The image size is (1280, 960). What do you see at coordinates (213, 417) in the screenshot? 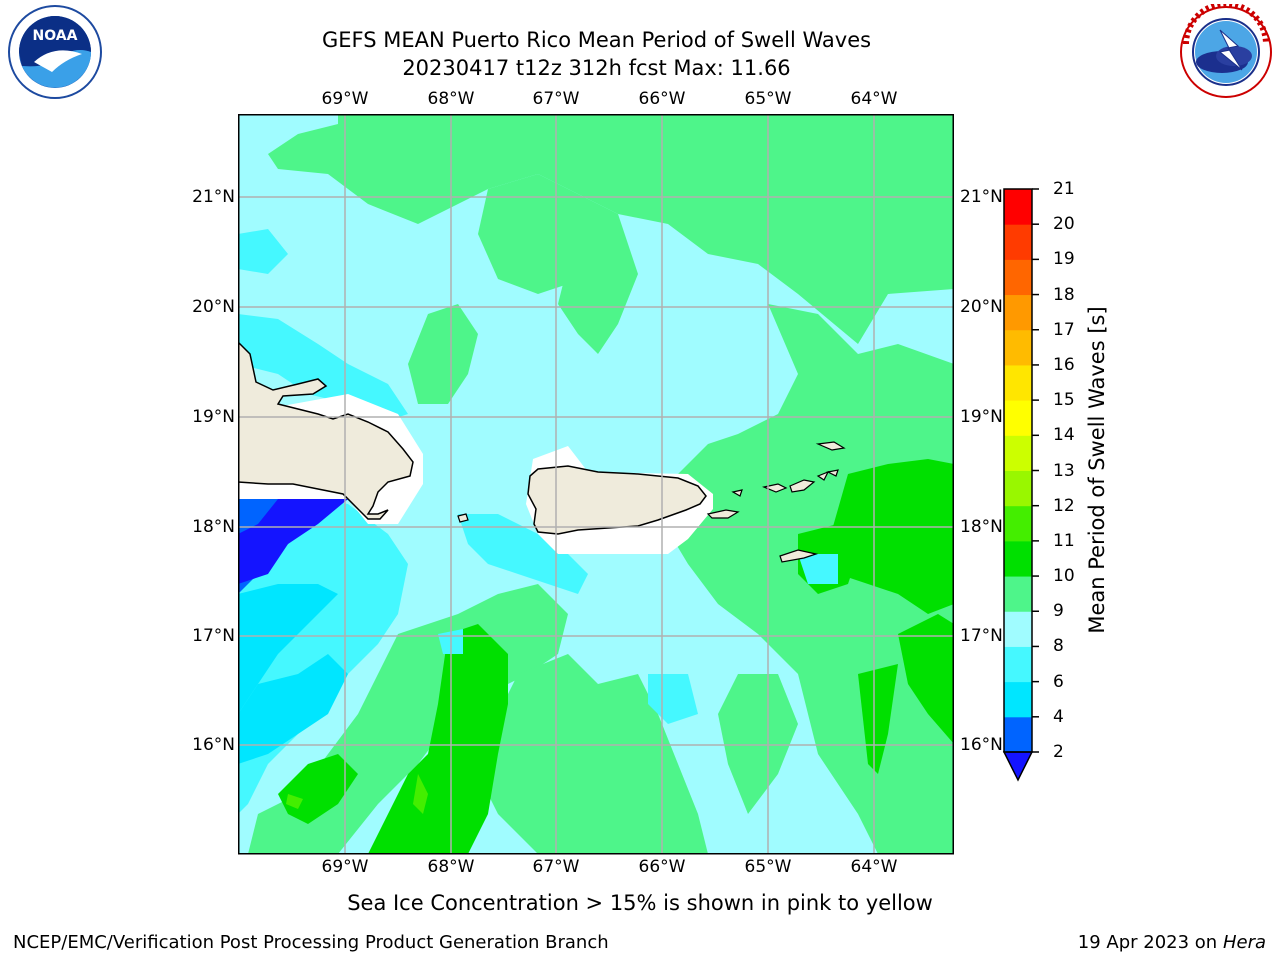
I see `y-tick-left-19n: 19°N` at bounding box center [213, 417].